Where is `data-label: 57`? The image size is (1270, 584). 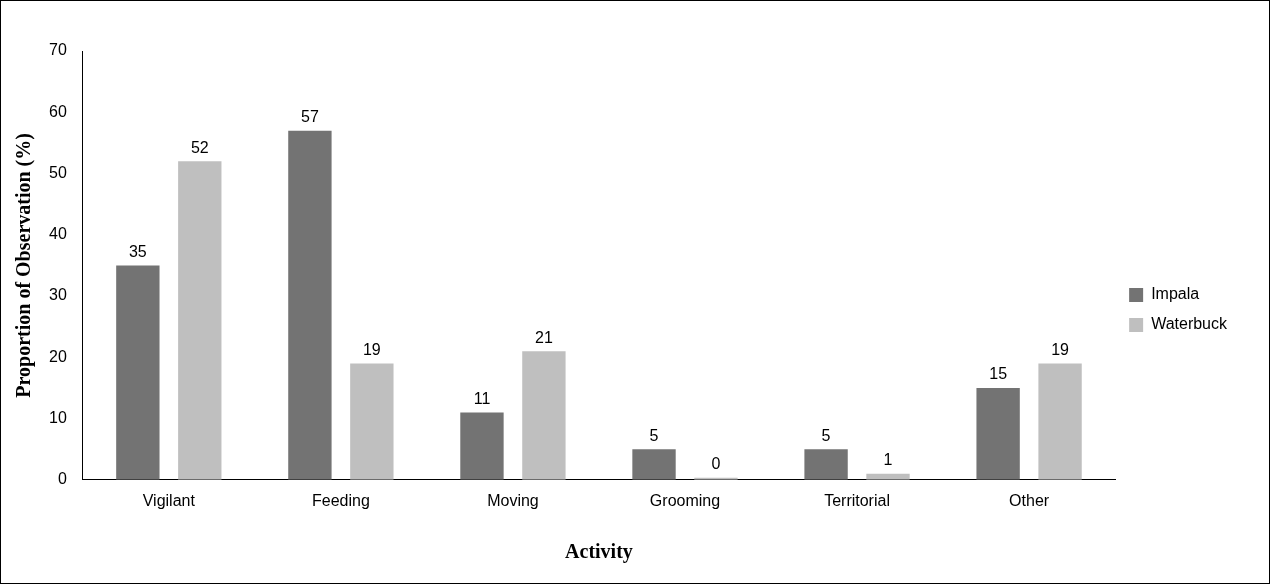
data-label: 57 is located at coordinates (310, 117).